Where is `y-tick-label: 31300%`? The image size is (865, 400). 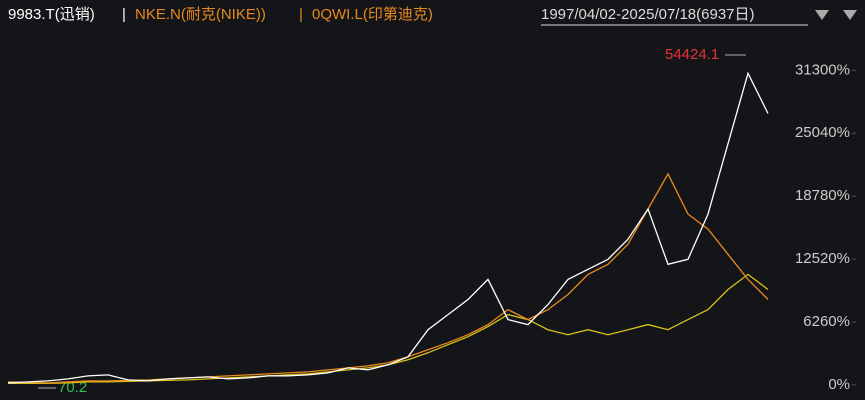
y-tick-label: 31300% is located at coordinates (822, 69).